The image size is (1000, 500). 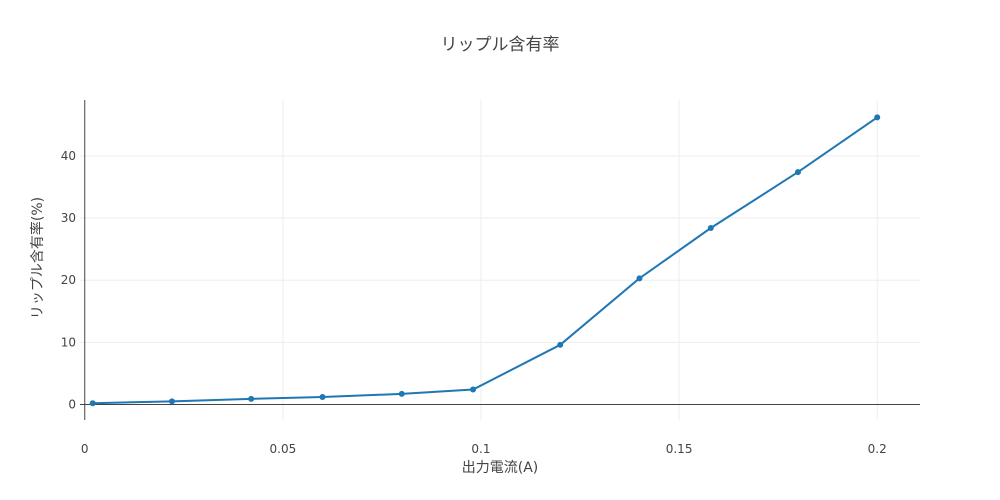 I want to click on y-axis-title: リップル含有率(%), so click(x=37, y=258).